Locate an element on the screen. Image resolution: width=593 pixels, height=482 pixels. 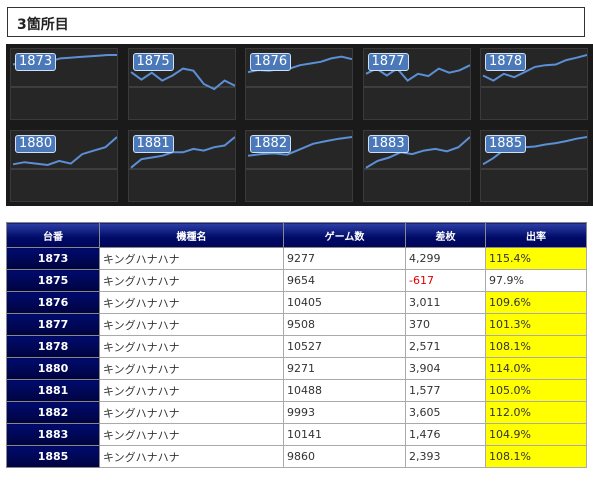
cell-payout-rate: 101.3% is located at coordinates (536, 324).